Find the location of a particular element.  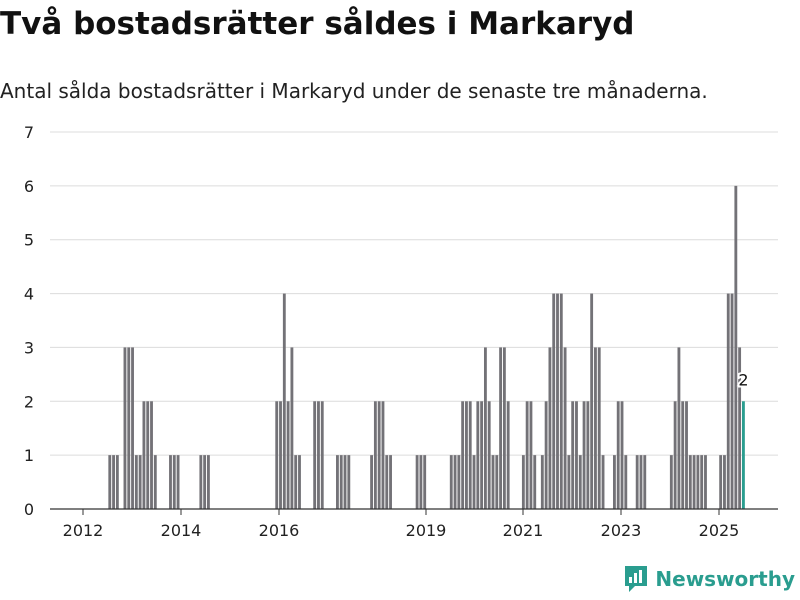

bar-value-label: 2 is located at coordinates (743, 379).